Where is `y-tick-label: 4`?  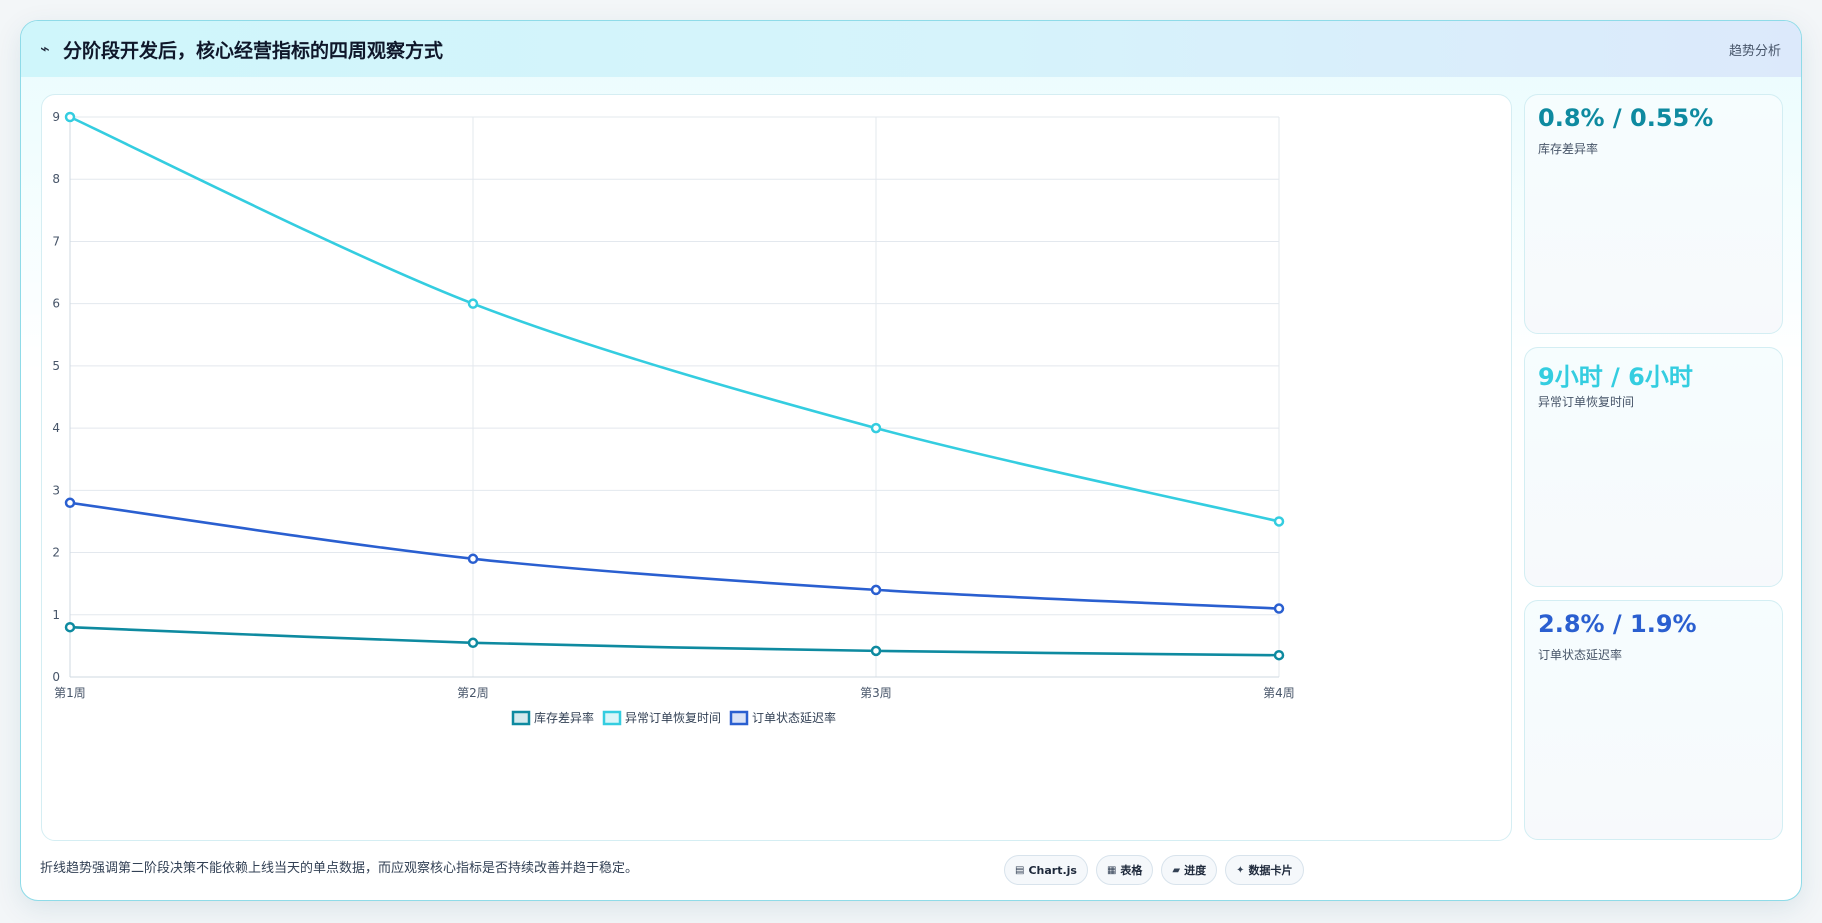
y-tick-label: 4 is located at coordinates (56, 428).